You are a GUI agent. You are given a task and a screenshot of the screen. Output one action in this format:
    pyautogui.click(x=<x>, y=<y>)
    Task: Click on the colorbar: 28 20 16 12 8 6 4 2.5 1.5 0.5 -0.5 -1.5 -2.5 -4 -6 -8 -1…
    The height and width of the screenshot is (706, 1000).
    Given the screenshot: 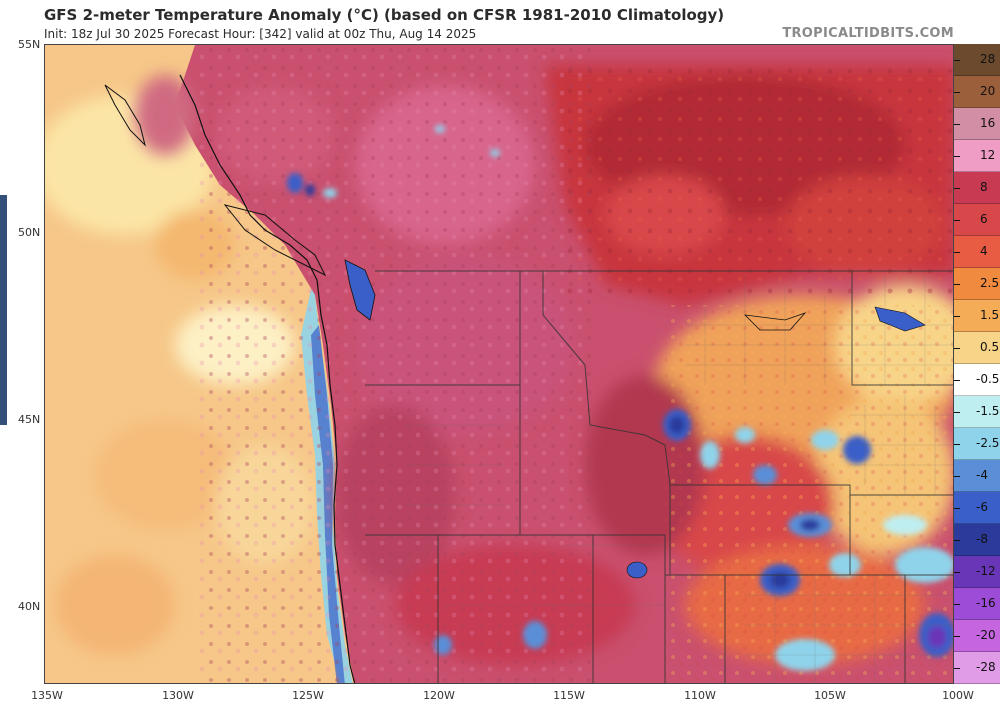 What is the action you would take?
    pyautogui.click(x=977, y=364)
    